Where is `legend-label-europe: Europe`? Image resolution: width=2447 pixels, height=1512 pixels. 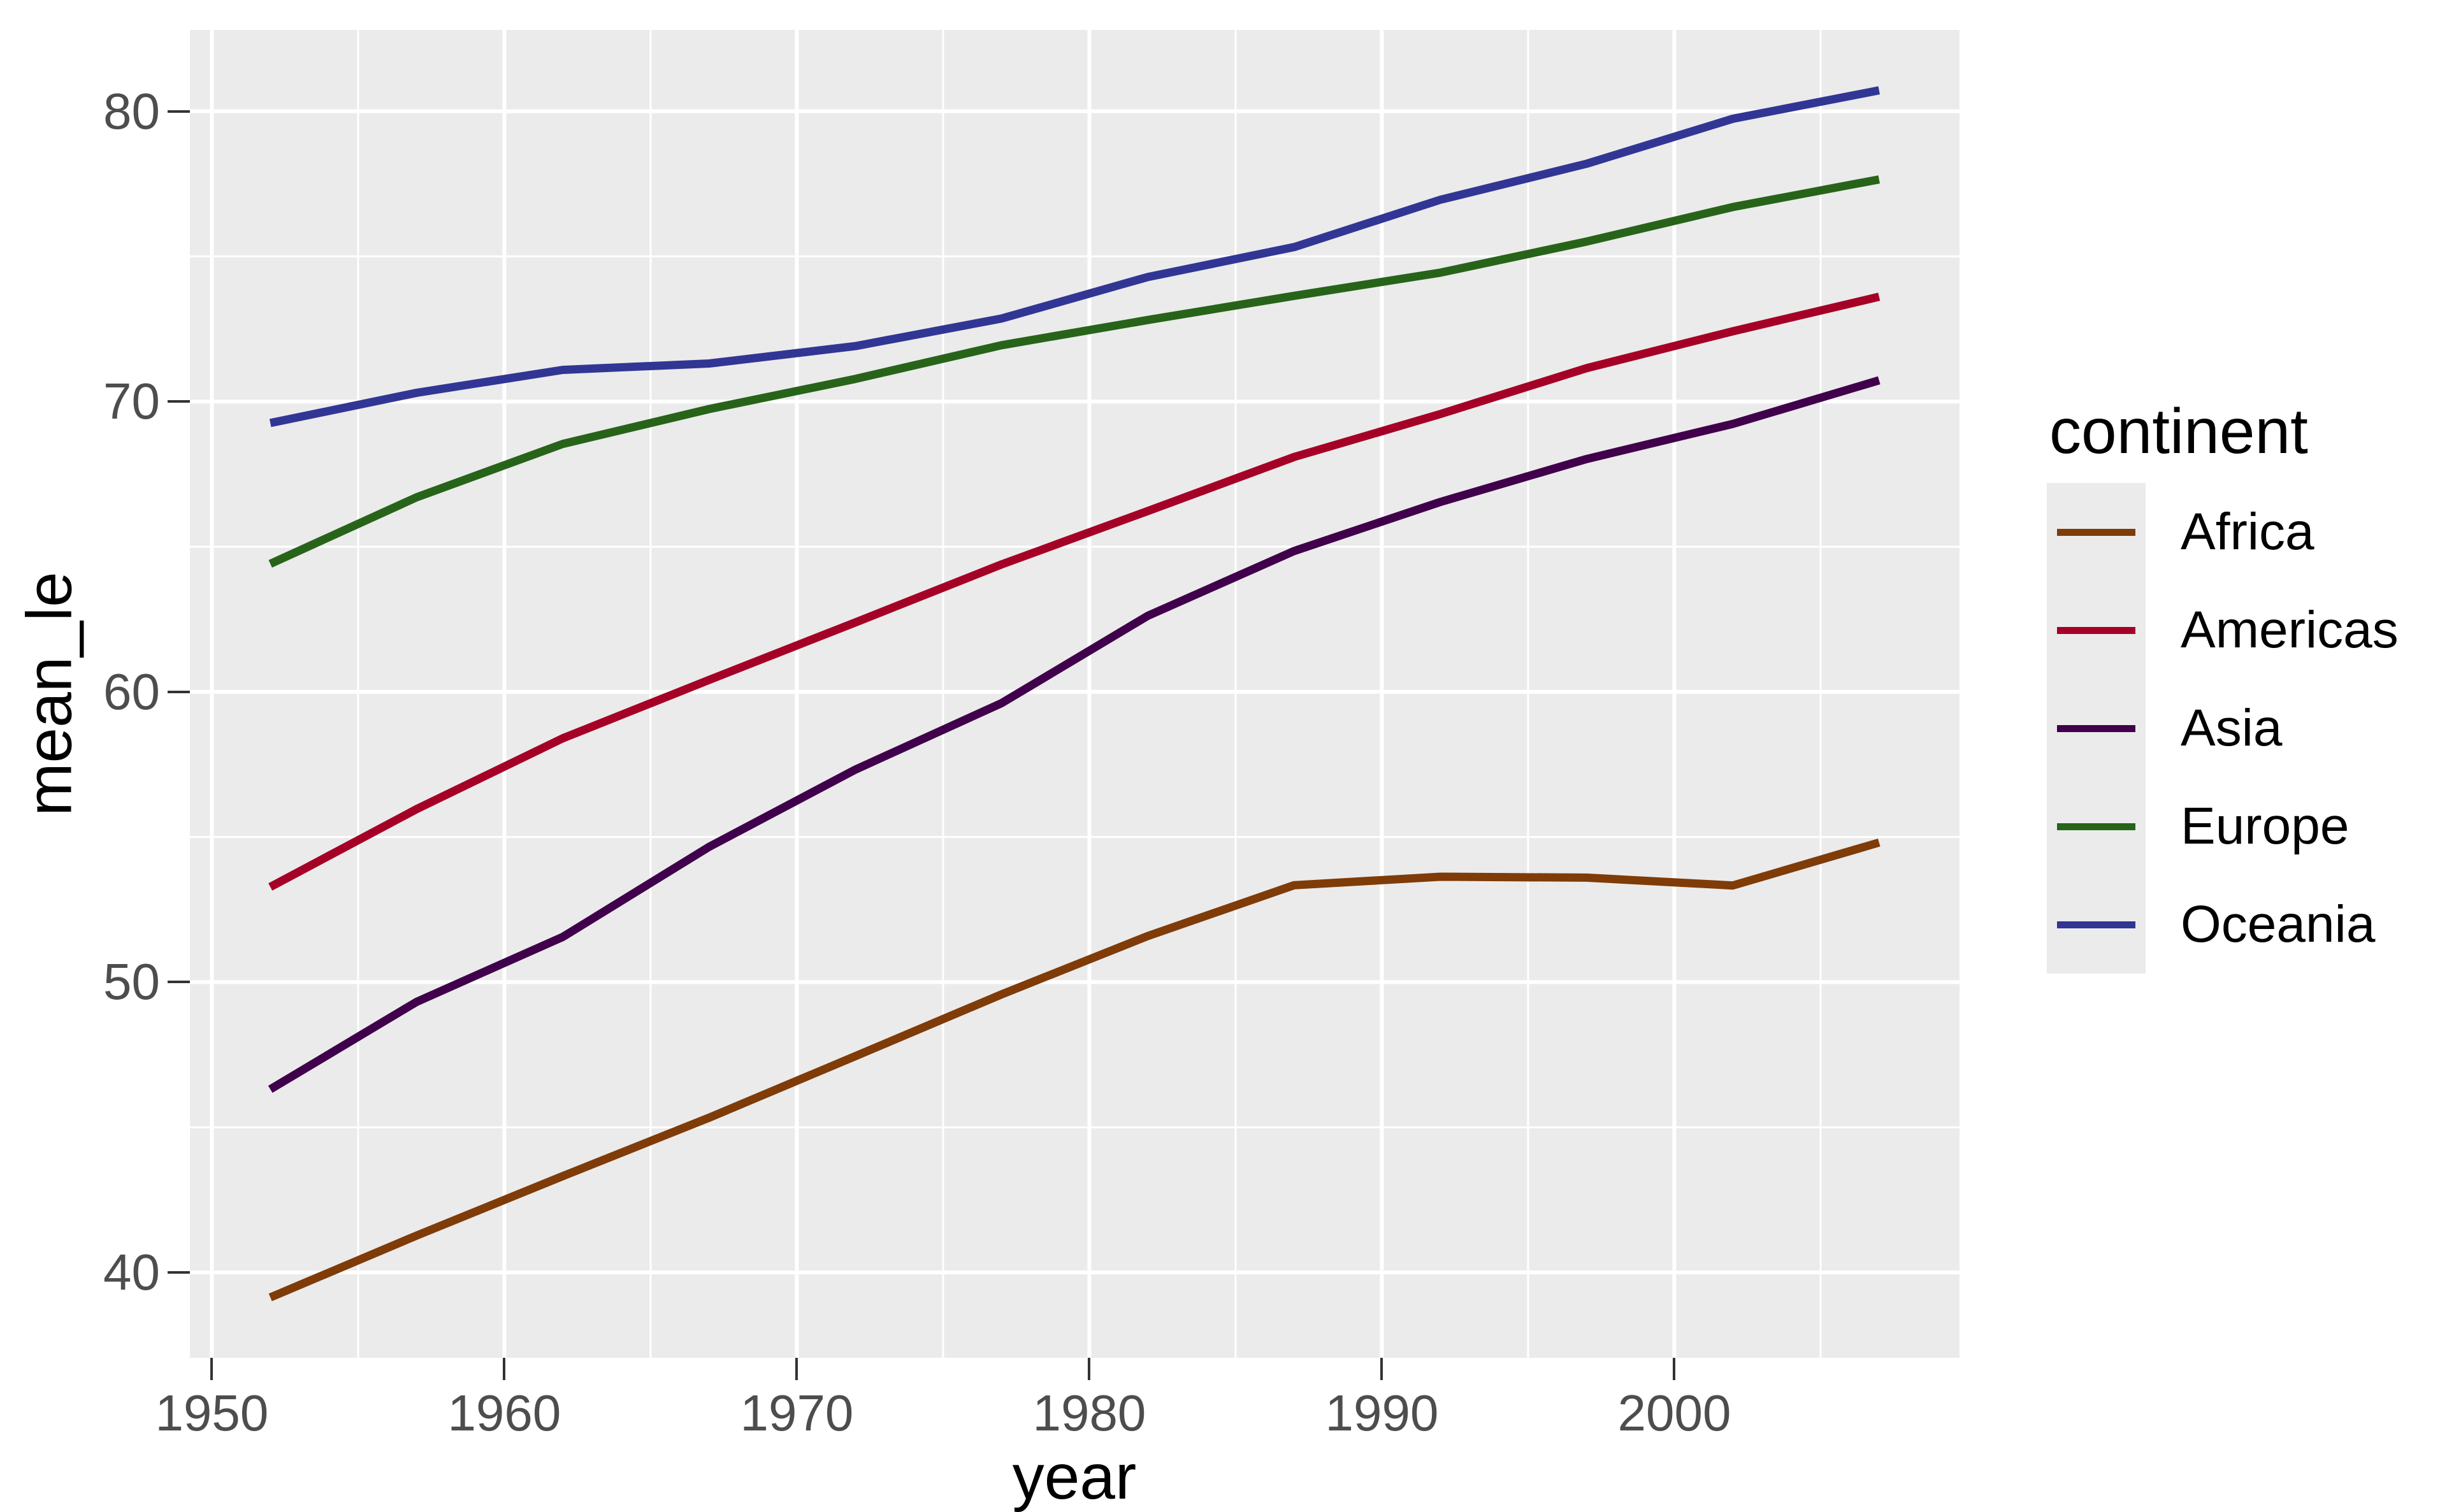
legend-label-europe: Europe is located at coordinates (2265, 826).